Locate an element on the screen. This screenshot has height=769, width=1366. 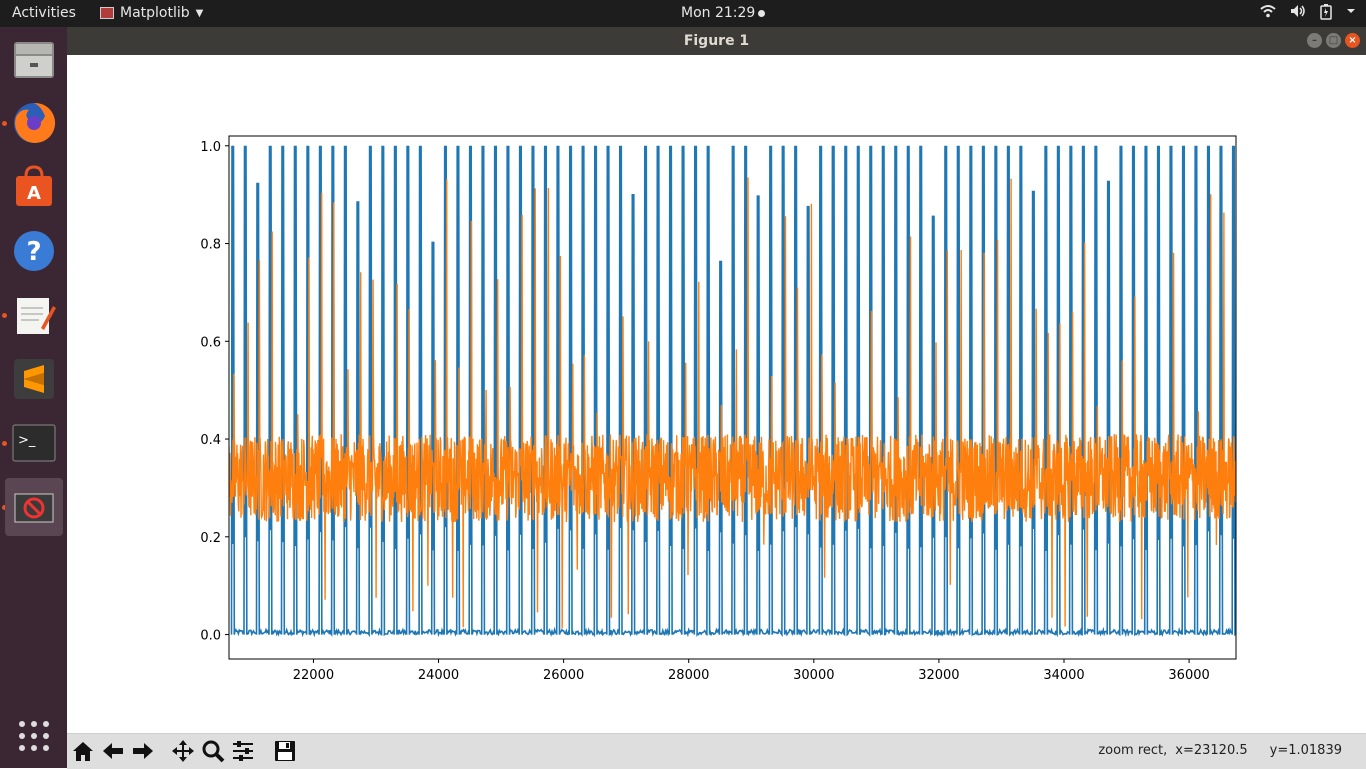
dock-item-help: ? is located at coordinates (34, 251).